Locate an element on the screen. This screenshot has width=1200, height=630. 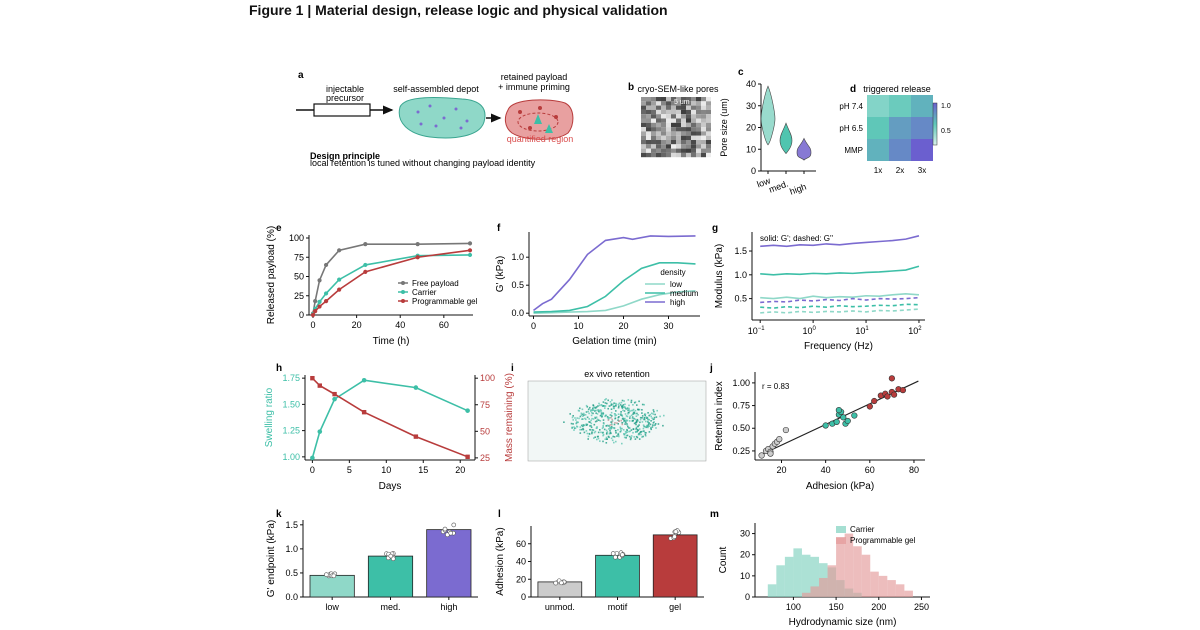
panel-letter-b: b is located at coordinates (631, 87).